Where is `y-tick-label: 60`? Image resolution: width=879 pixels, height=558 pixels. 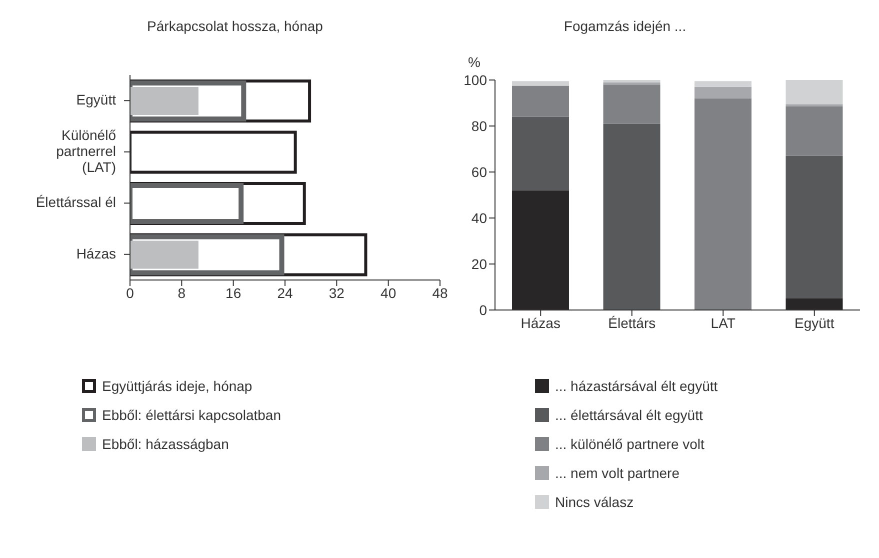 y-tick-label: 60 is located at coordinates (479, 172).